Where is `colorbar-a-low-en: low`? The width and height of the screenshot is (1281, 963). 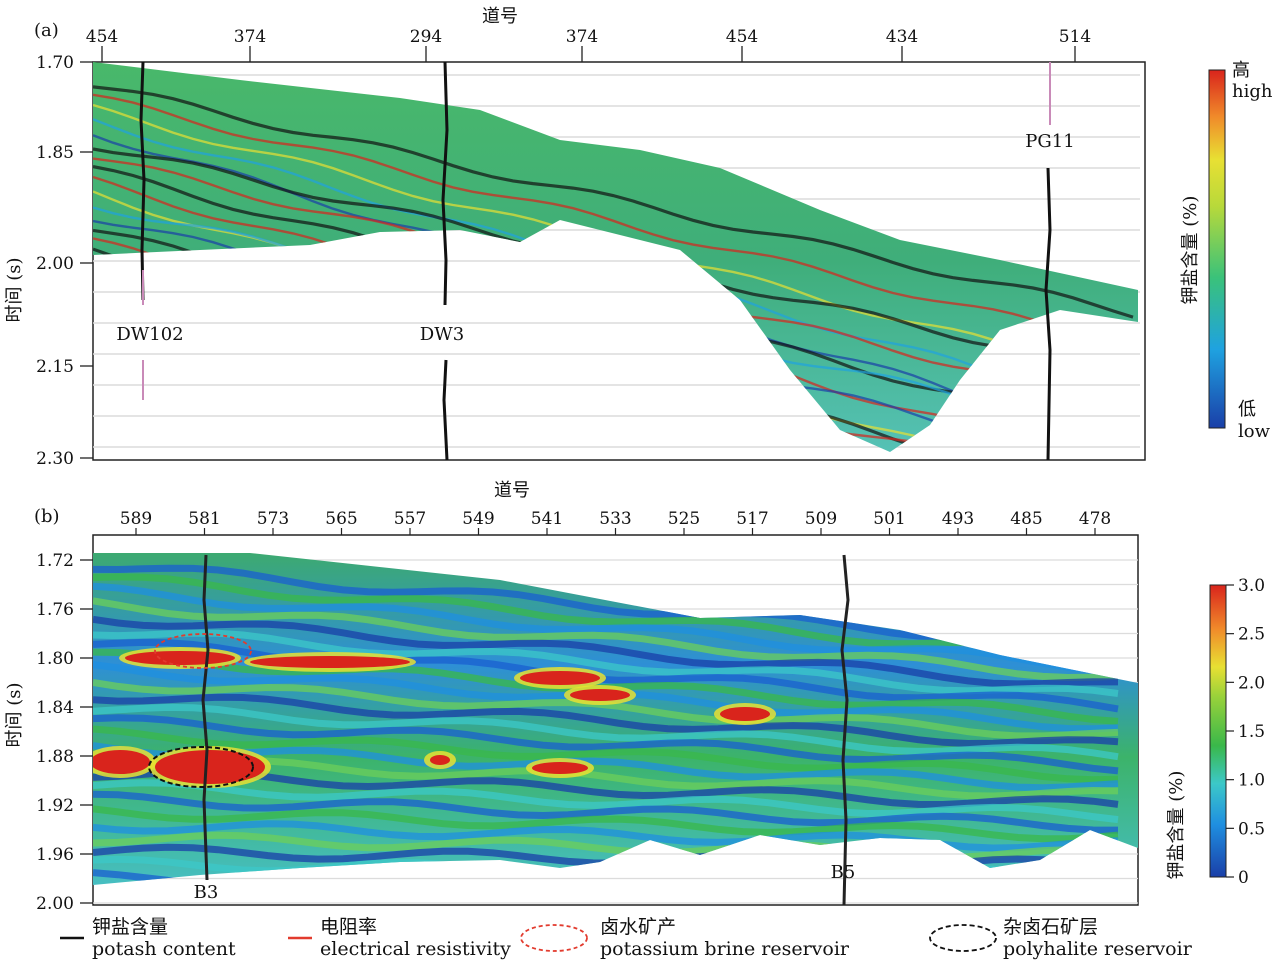 colorbar-a-low-en: low is located at coordinates (1254, 431).